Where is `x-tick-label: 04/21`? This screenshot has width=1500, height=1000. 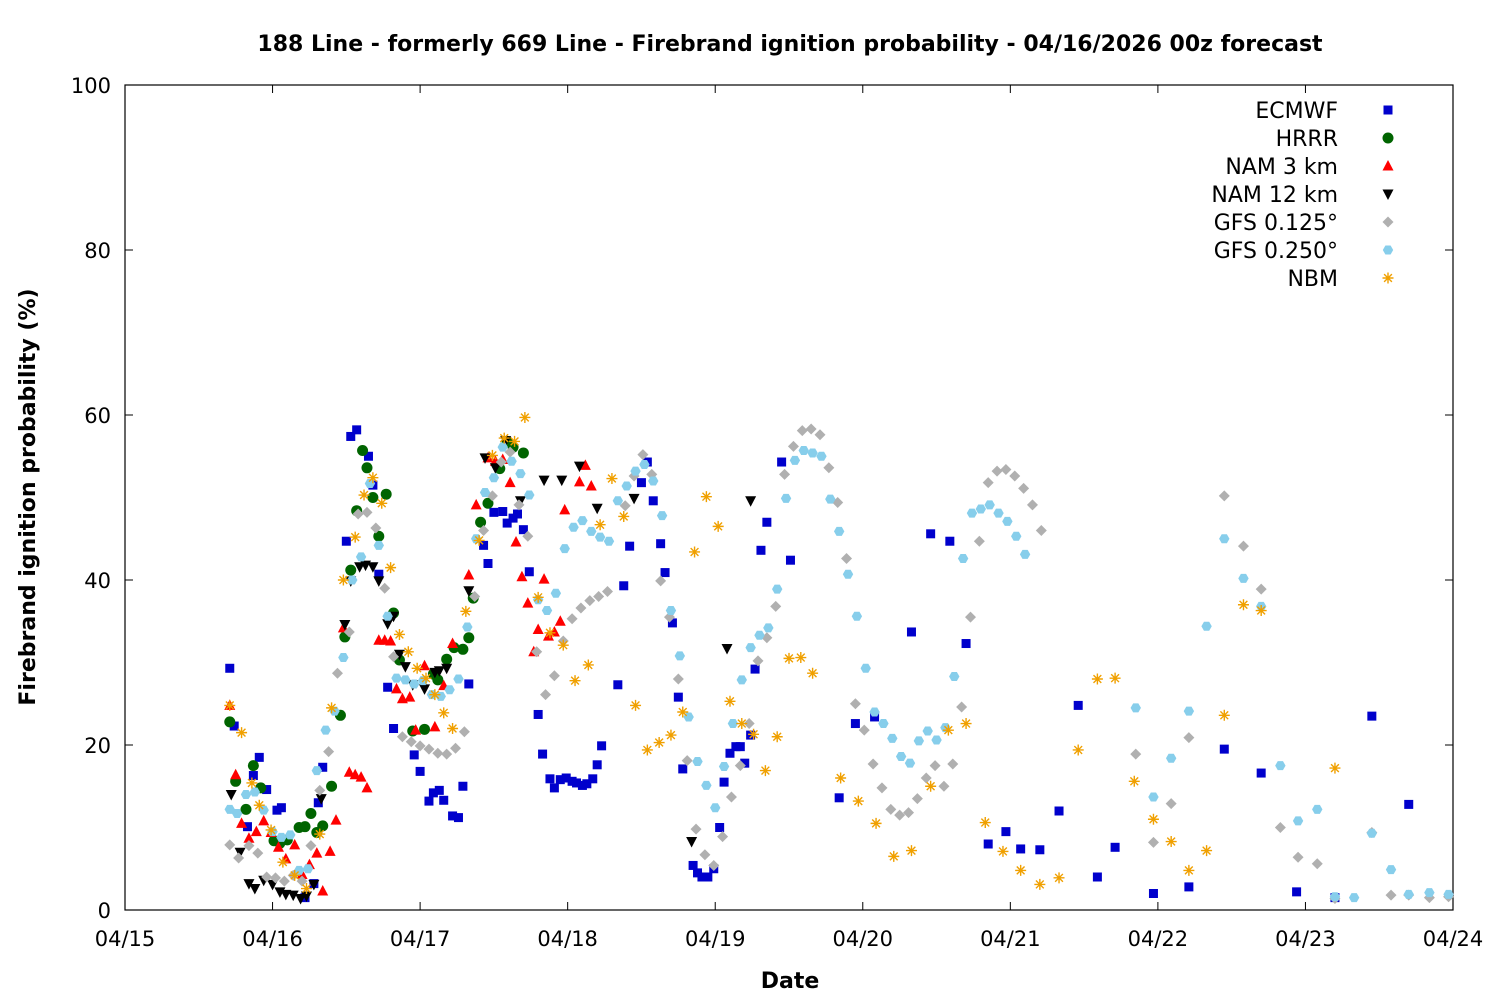
x-tick-label: 04/21 is located at coordinates (1010, 939).